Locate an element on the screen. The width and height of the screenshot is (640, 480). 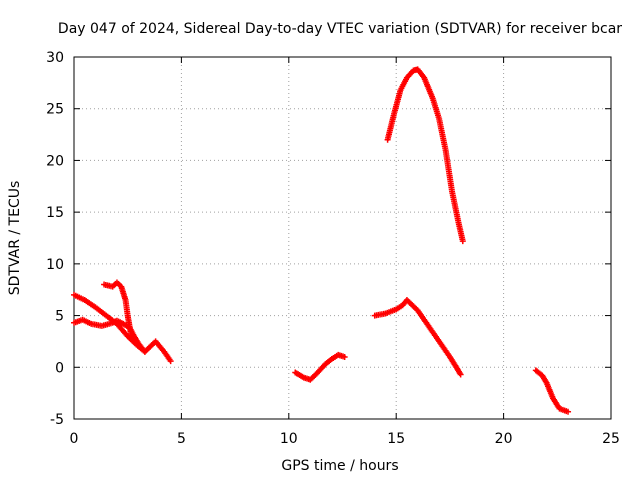
y-axis-label: SDTVAR / TECUs is located at coordinates (15, 238).